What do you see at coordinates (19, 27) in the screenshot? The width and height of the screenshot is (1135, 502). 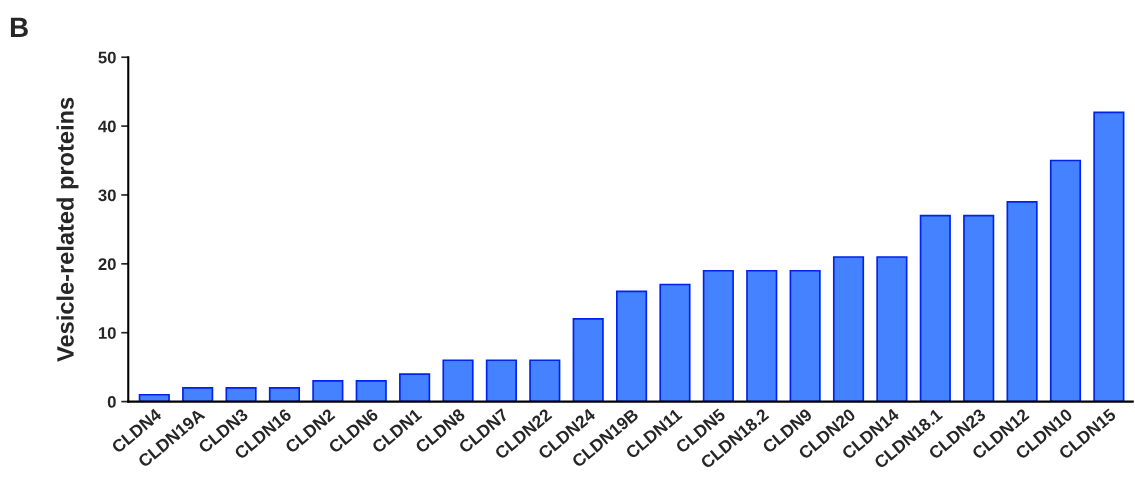 I see `text: B` at bounding box center [19, 27].